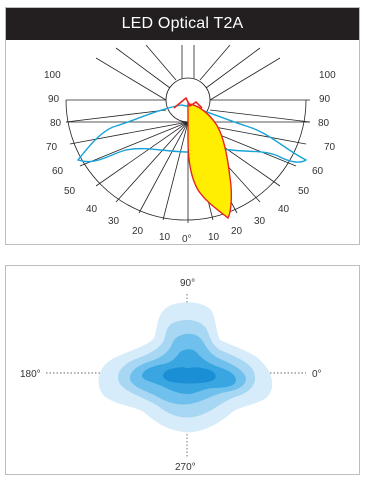  Describe the element at coordinates (330, 147) in the screenshot. I see `right-label-70: 70` at that location.